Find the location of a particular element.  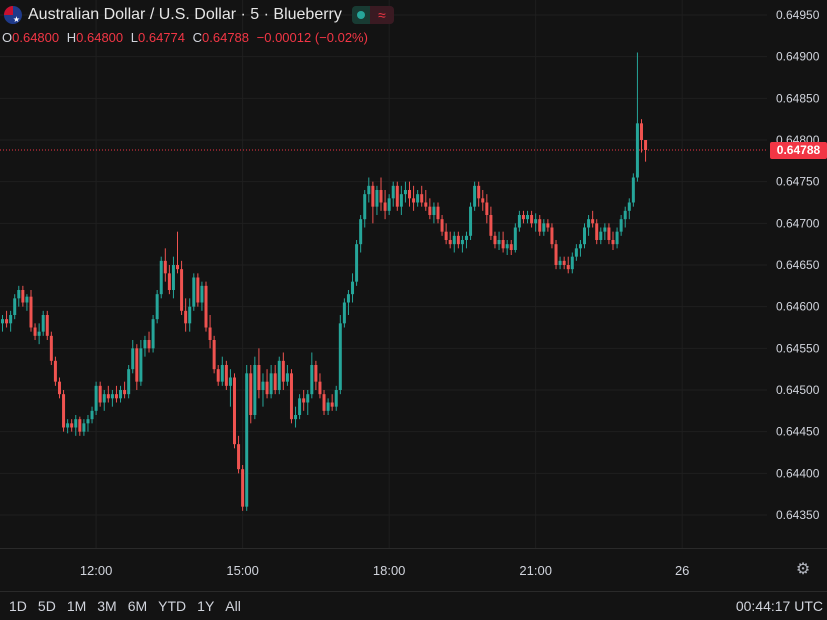

range-3m: 3M is located at coordinates (107, 606).